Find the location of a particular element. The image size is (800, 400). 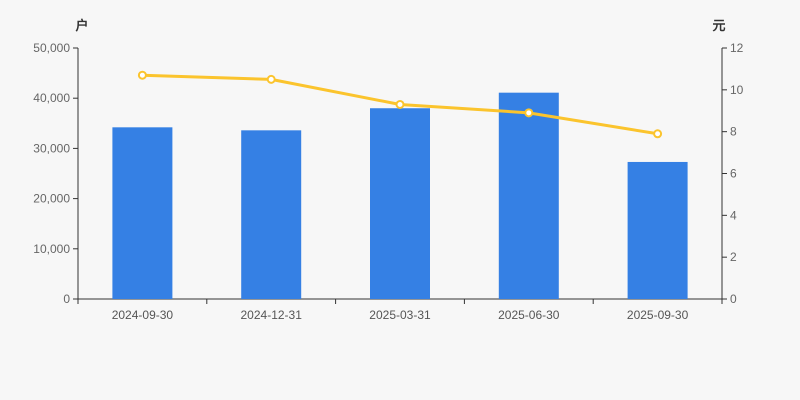

x-axis-category-label: 2025-03-31 is located at coordinates (400, 315).